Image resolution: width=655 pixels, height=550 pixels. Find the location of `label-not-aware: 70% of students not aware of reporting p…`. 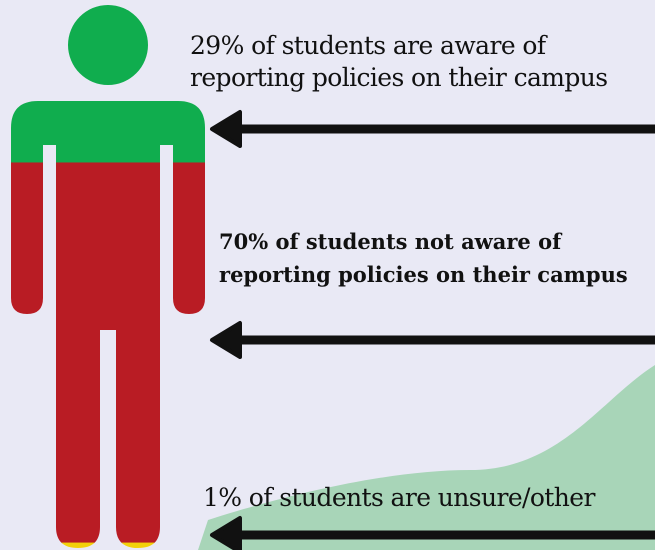

label-not-aware: 70% of students not aware of reporting p… is located at coordinates (423, 258).